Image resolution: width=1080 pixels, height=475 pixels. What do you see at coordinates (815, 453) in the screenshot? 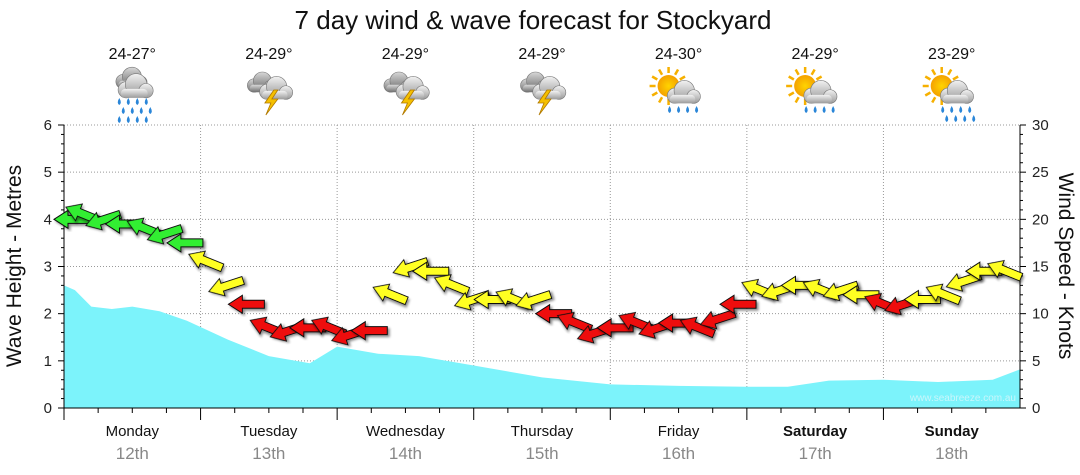
I see `day-date: 17th` at bounding box center [815, 453].